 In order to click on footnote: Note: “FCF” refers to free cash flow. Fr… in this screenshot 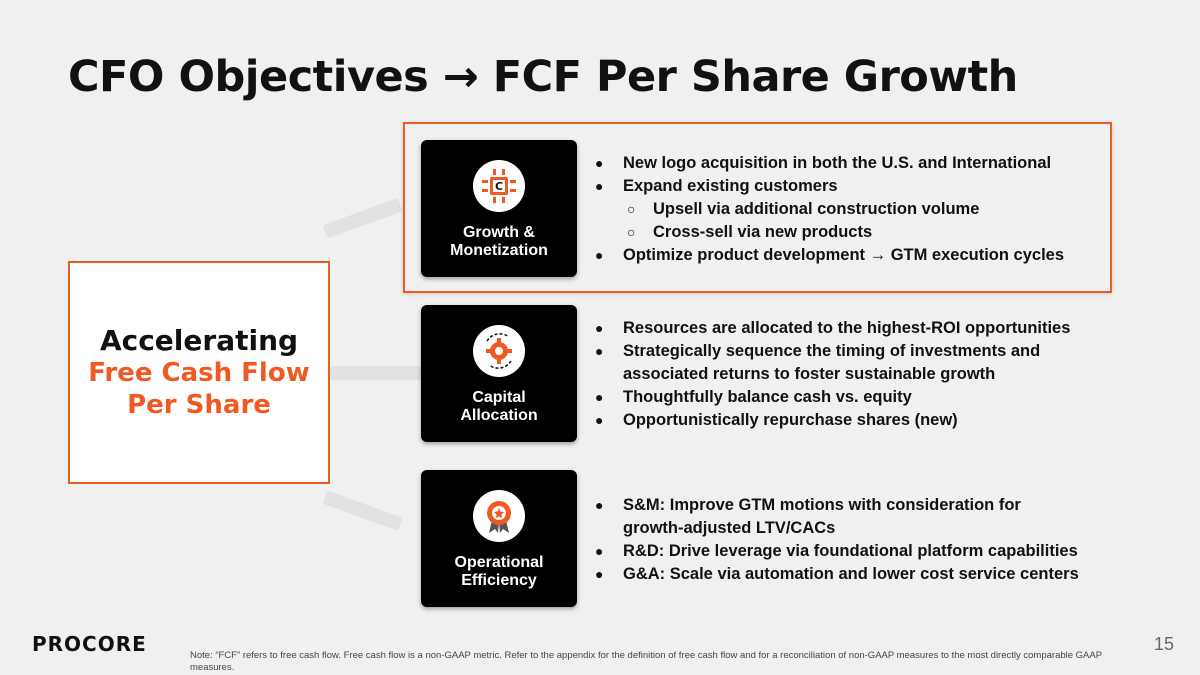, I will do `click(646, 661)`.